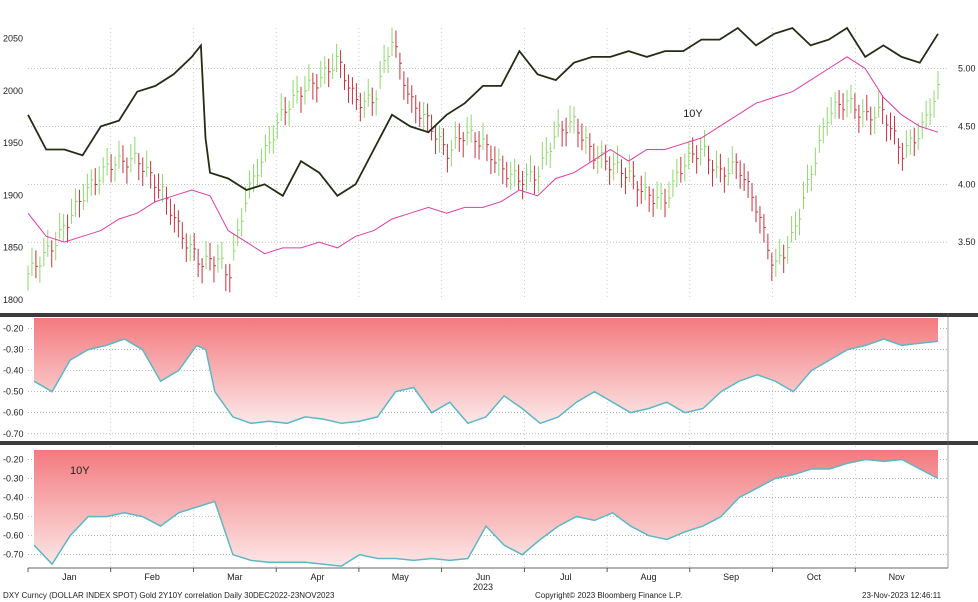  I want to click on corr-lower-tick: -0.50, so click(13, 517).